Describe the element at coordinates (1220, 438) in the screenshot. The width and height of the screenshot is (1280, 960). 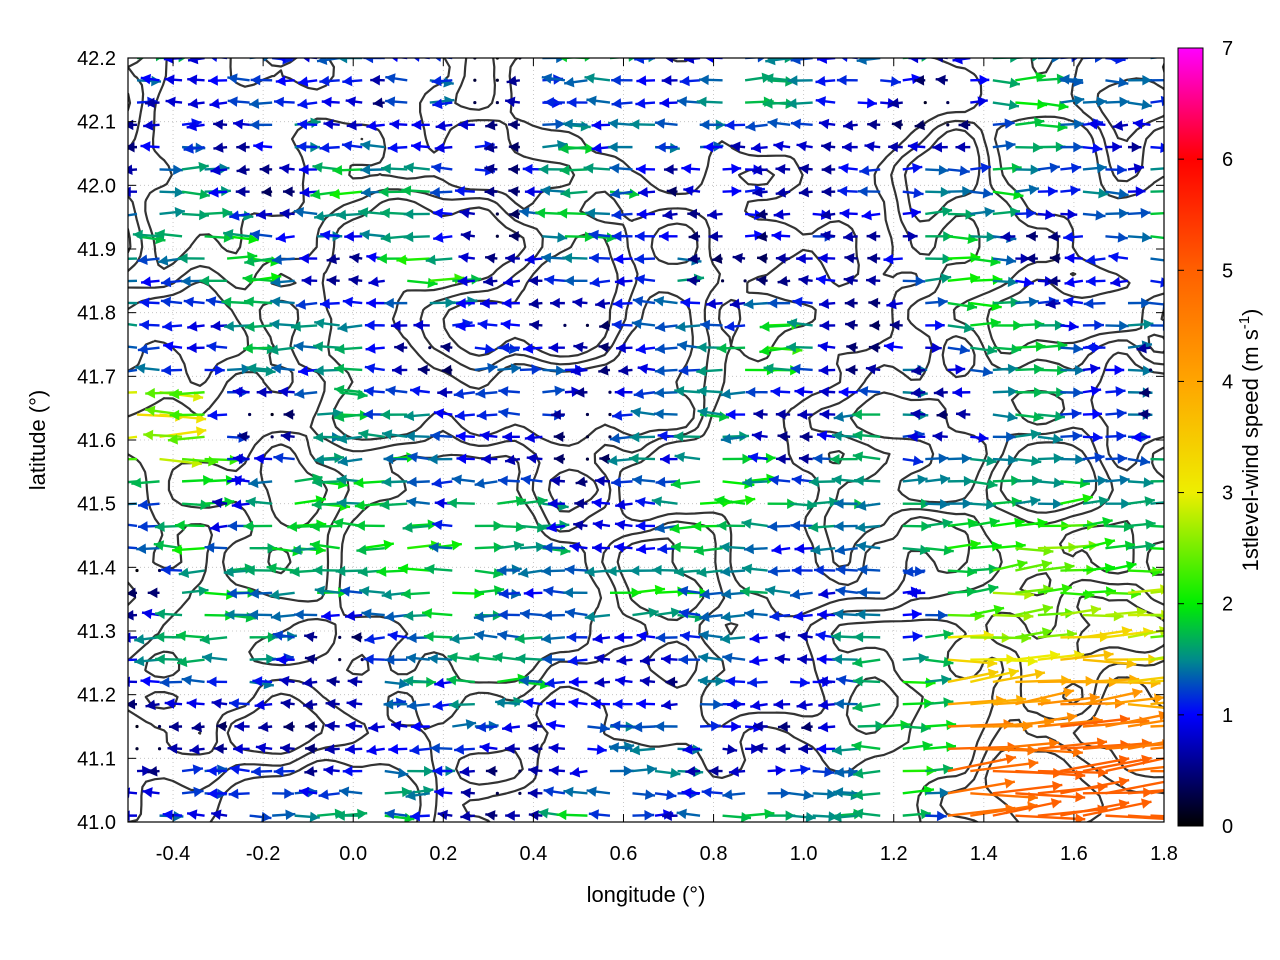
I see `colorbar: 0 1 2 3 4 5 6 7 1stlevel-wind speed (m s-1)` at that location.